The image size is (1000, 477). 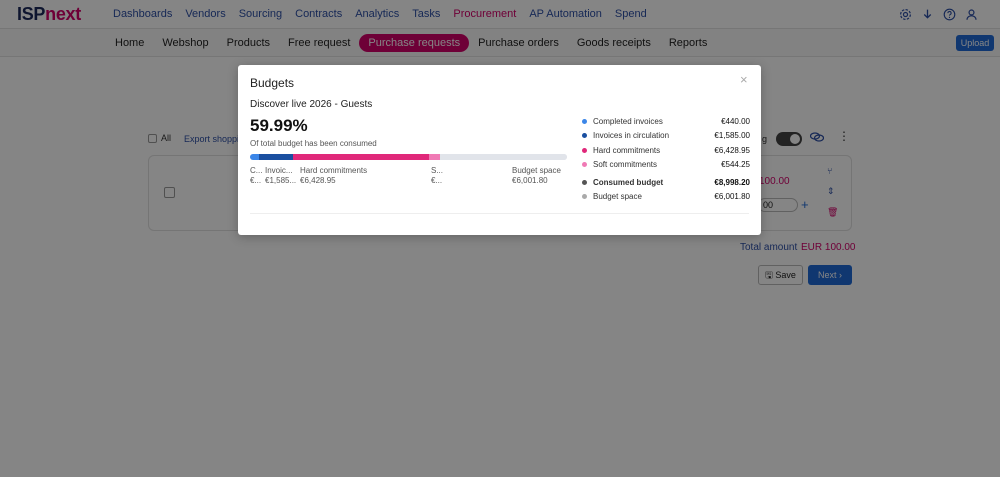 I want to click on nav-procurement: Procurement, so click(x=485, y=14).